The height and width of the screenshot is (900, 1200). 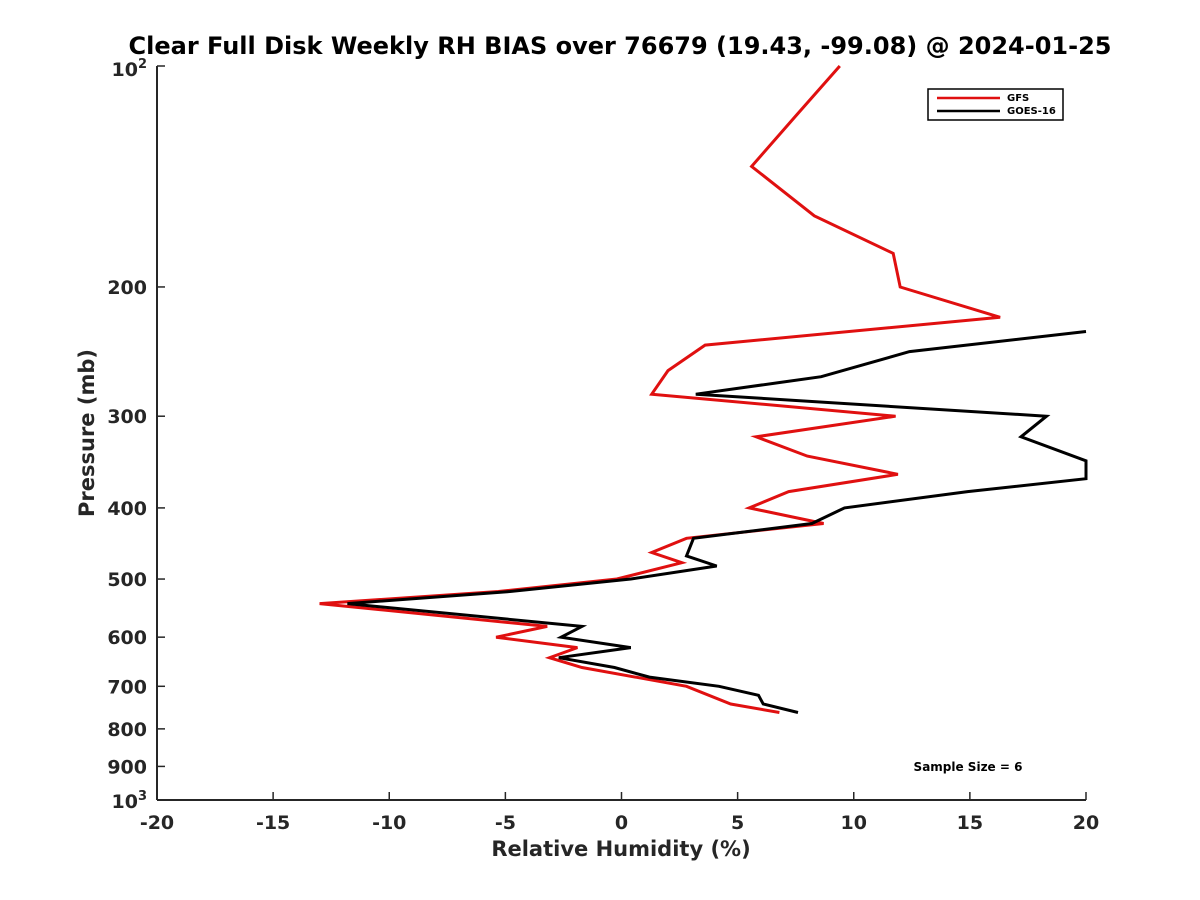 What do you see at coordinates (1086, 823) in the screenshot?
I see `x-tick-label: 20` at bounding box center [1086, 823].